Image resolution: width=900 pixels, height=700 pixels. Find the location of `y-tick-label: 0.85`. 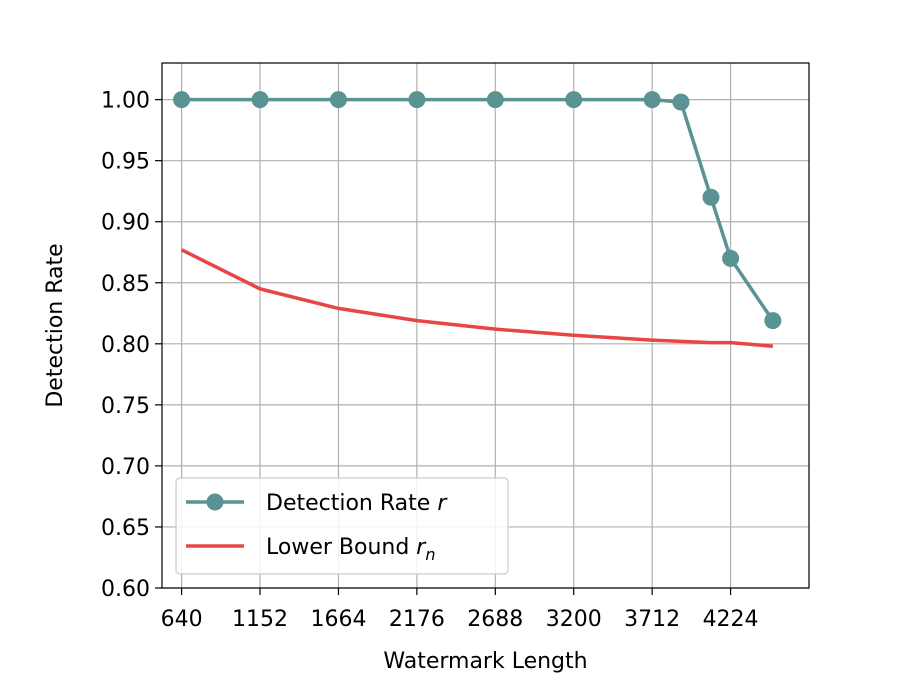

y-tick-label: 0.85 is located at coordinates (125, 284).